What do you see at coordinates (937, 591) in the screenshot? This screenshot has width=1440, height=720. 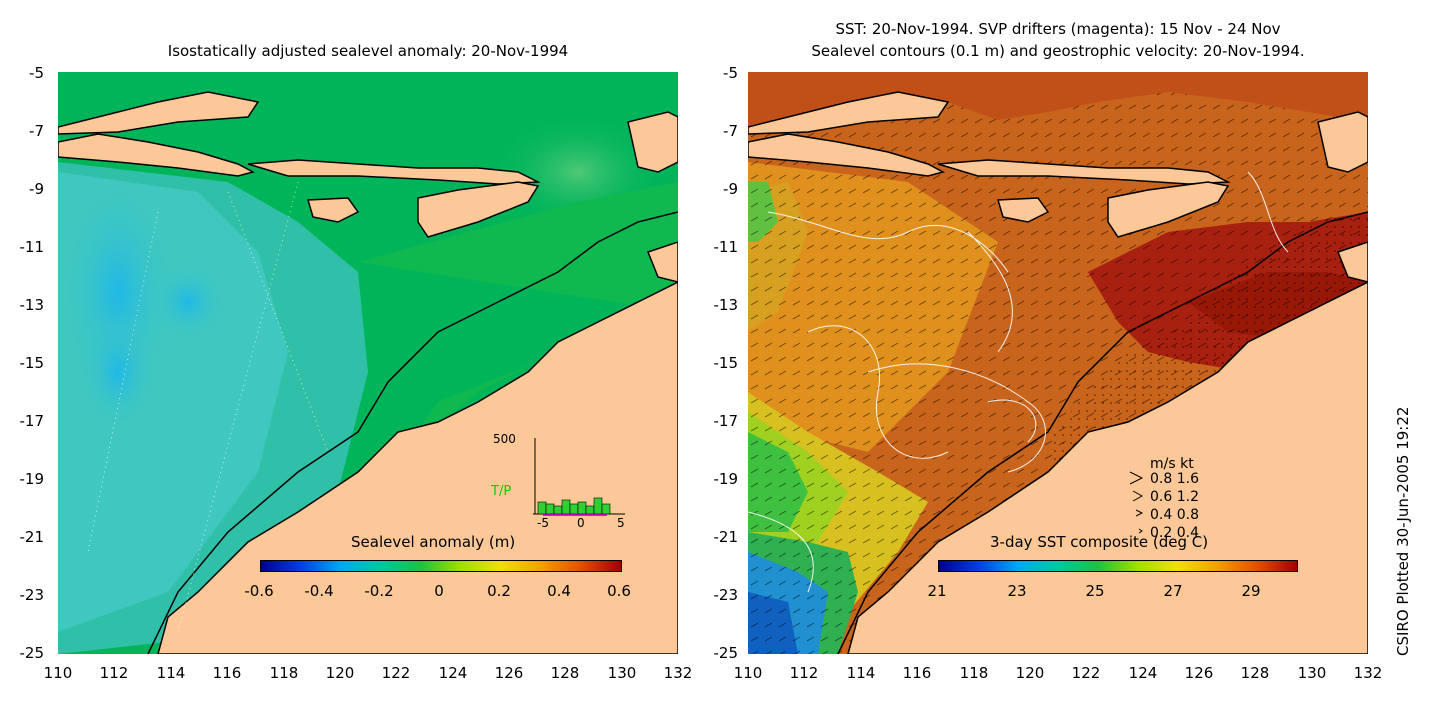 I see `right-colorbar-tick: 21` at bounding box center [937, 591].